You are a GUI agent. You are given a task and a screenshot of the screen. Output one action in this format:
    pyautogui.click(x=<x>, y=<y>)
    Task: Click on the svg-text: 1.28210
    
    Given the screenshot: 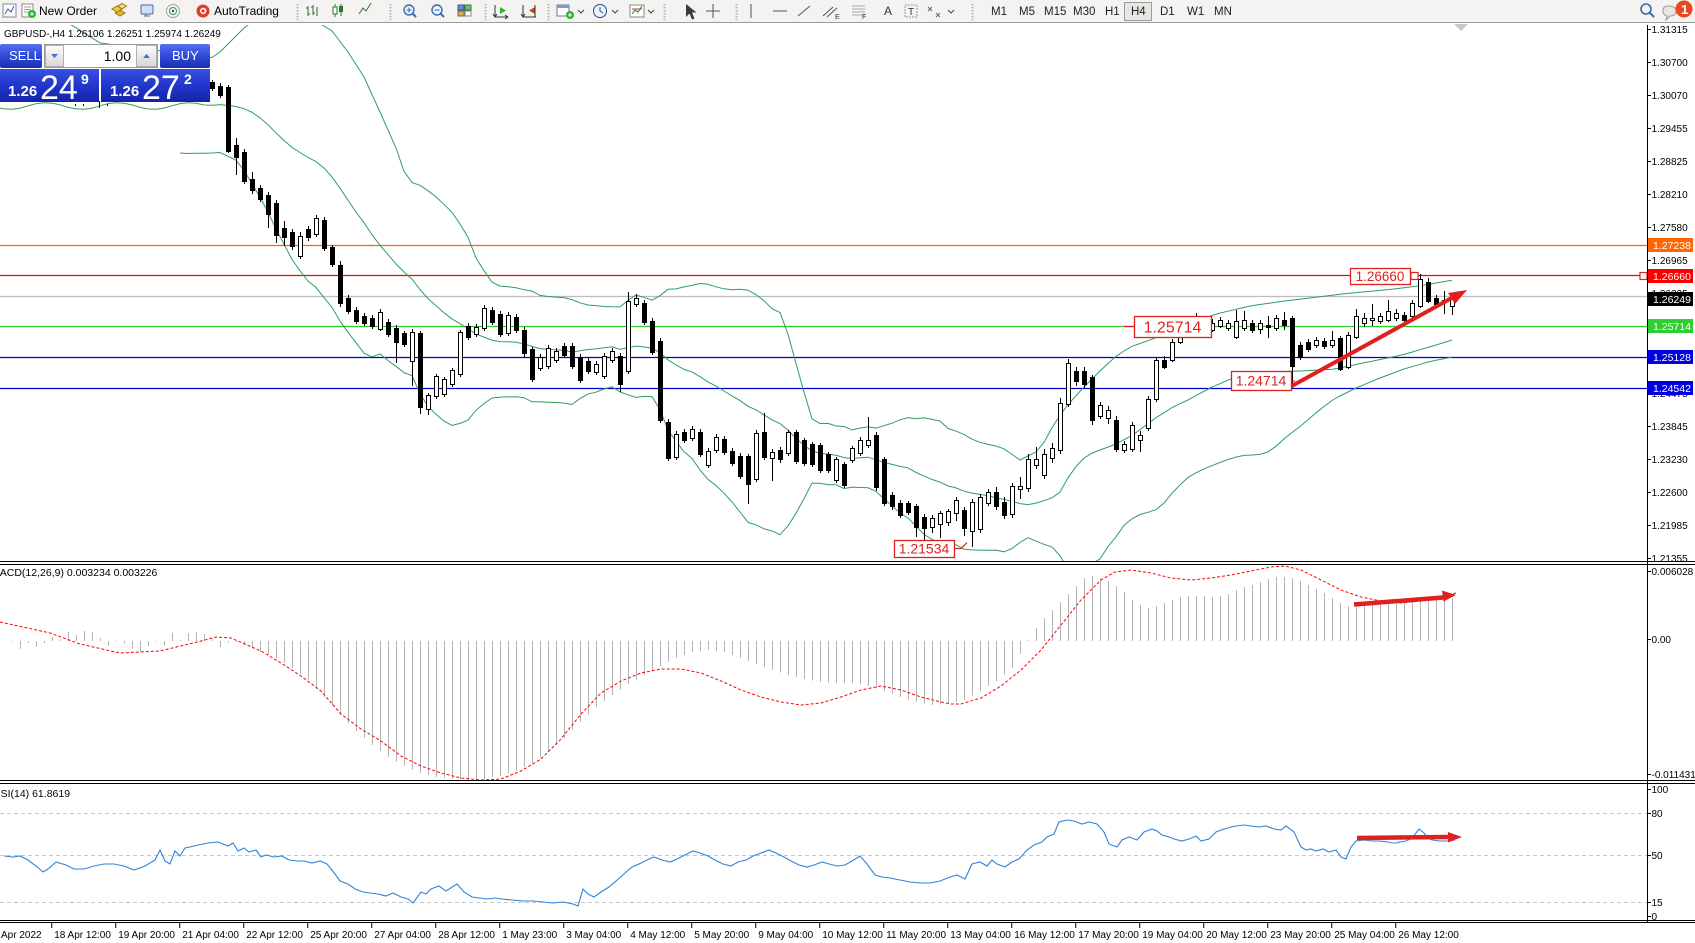 What is the action you would take?
    pyautogui.click(x=1670, y=195)
    